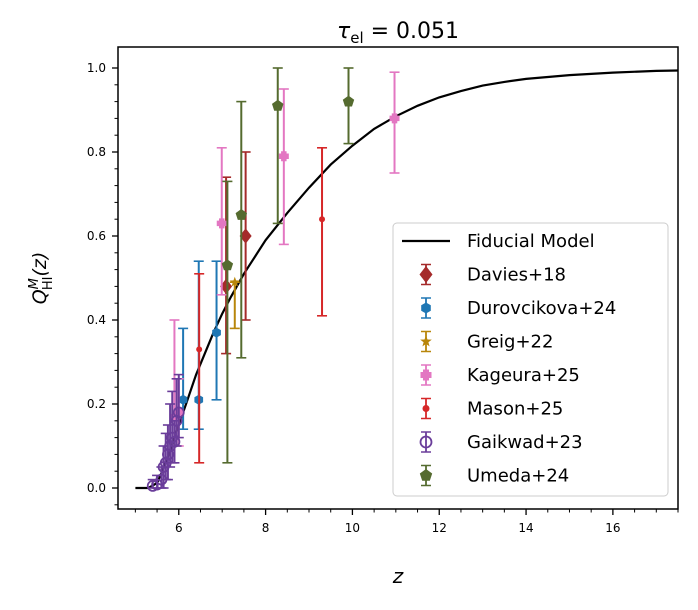  I want to click on legend-label: Fiducial Model, so click(531, 241).